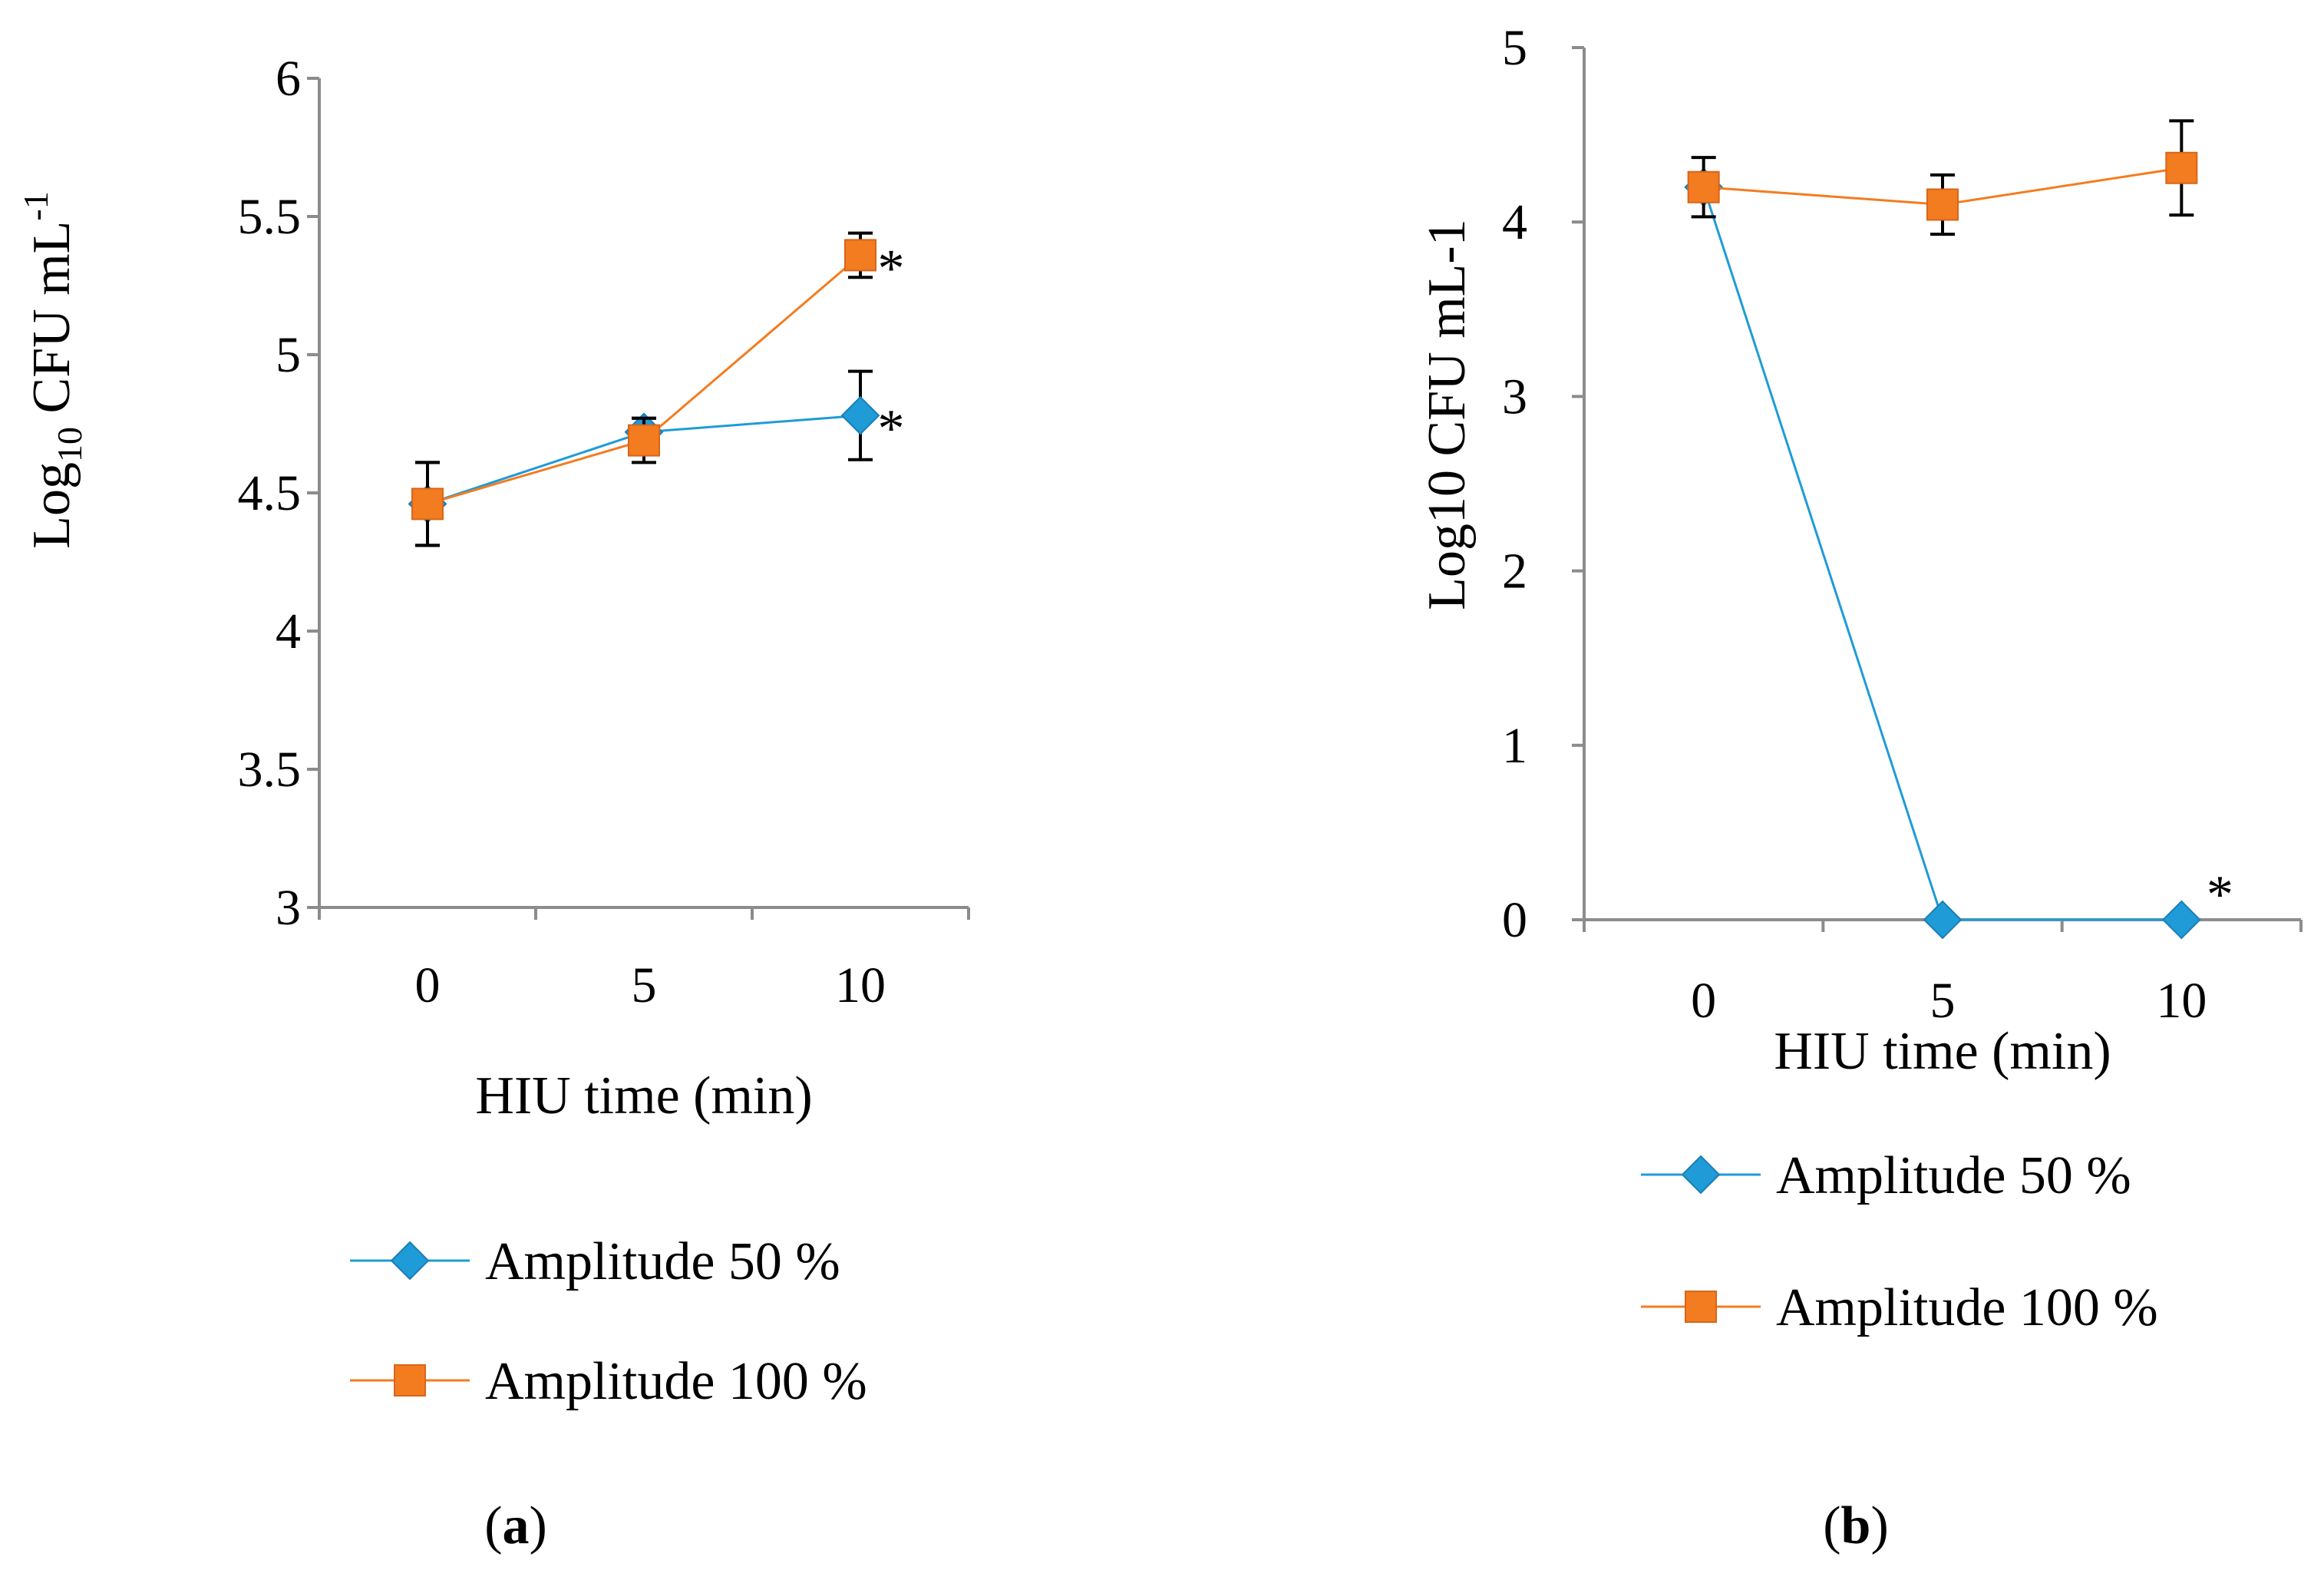 The image size is (2324, 1580). Describe the element at coordinates (270, 493) in the screenshot. I see `y-tick-label: 4.5` at that location.